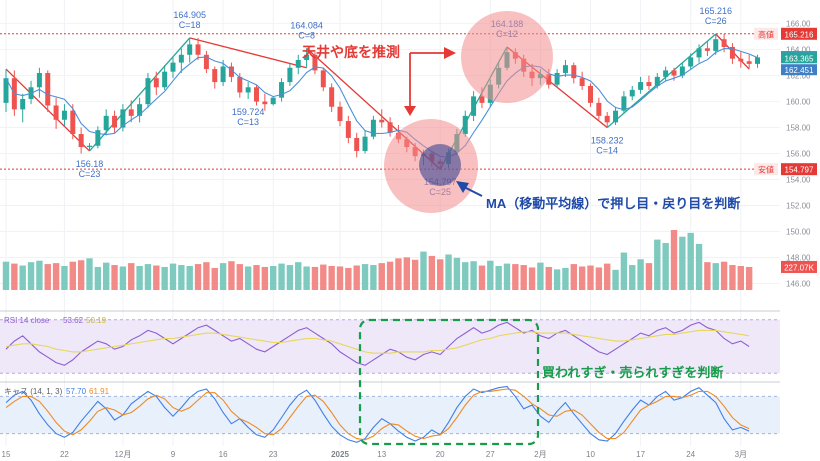 This screenshot has height=461, width=820. What do you see at coordinates (306, 25) in the screenshot?
I see `pivot-price: 164.084` at bounding box center [306, 25].